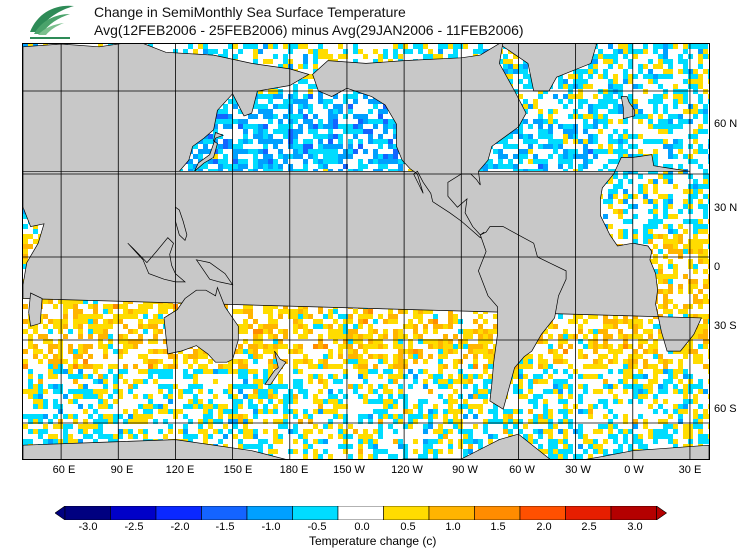 The width and height of the screenshot is (755, 560). I want to click on legend-tick: -2.0, so click(180, 527).